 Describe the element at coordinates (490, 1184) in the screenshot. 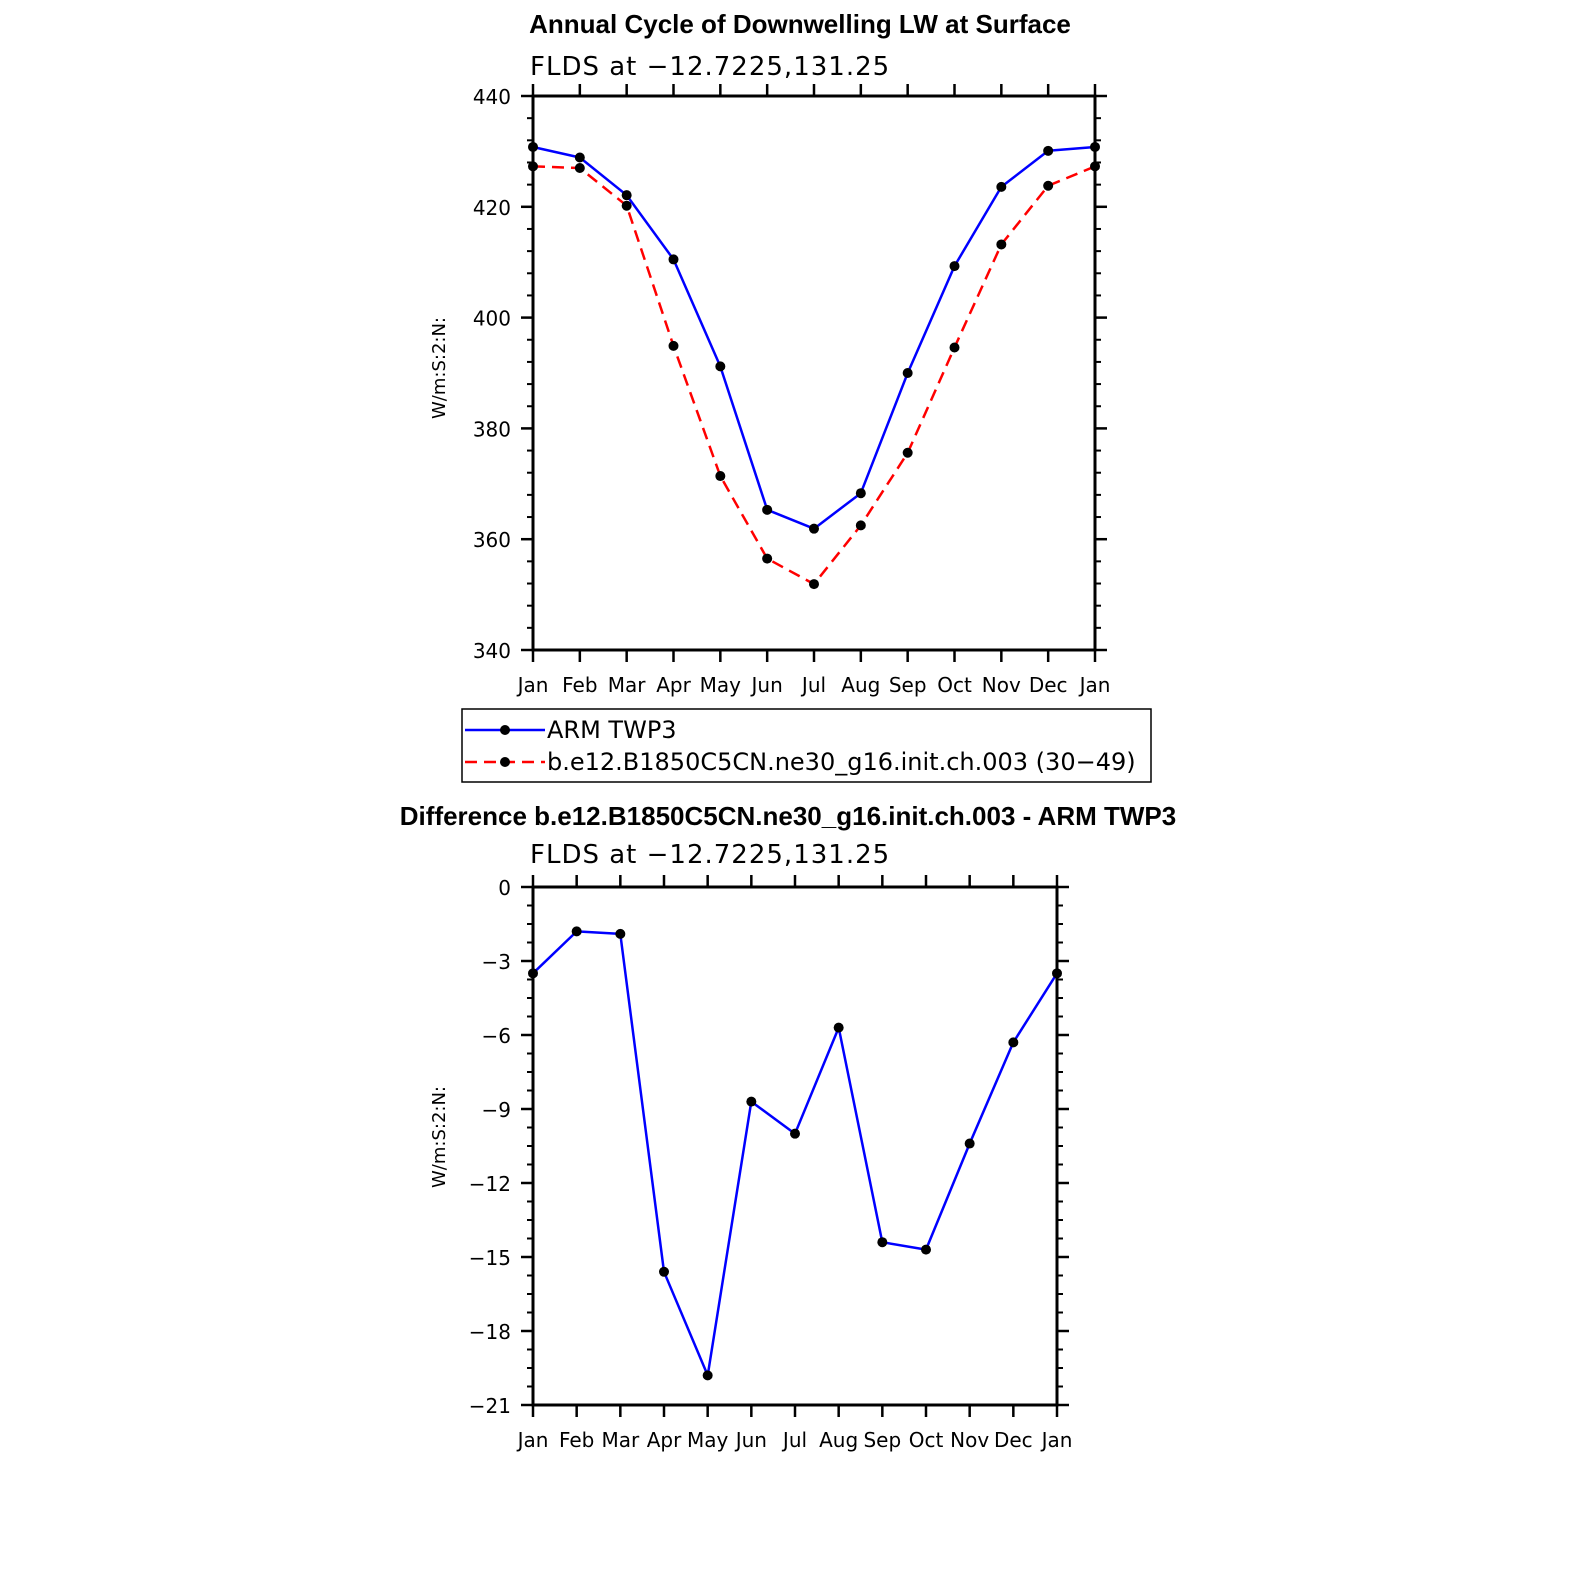

I see `y-tick-label: −12` at that location.